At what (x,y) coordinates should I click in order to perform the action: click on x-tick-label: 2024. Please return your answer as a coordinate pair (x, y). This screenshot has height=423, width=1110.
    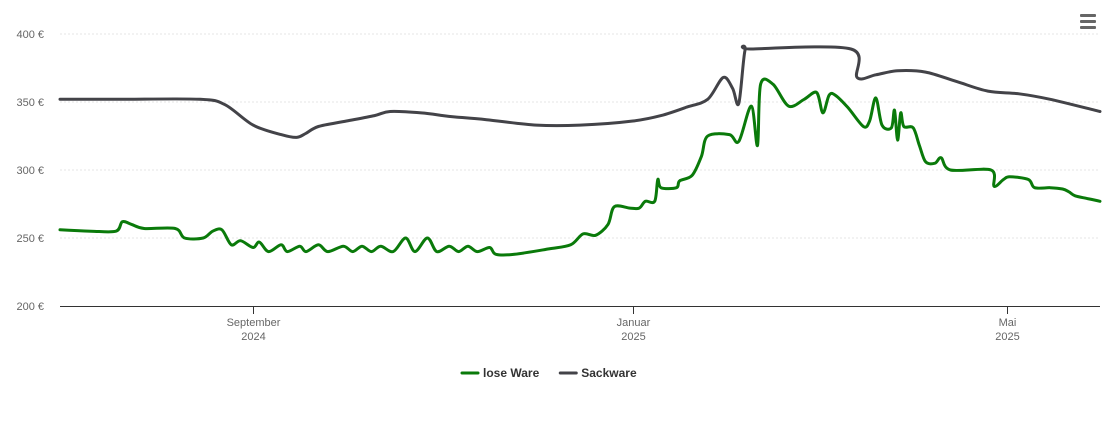
    Looking at the image, I should click on (253, 337).